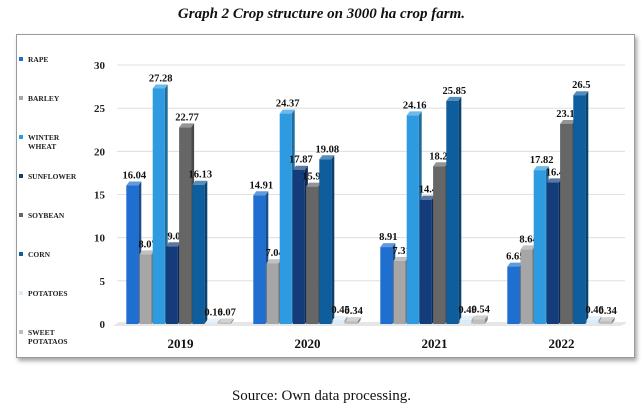  Describe the element at coordinates (181, 343) in the screenshot. I see `x-tick-label: 2019` at that location.